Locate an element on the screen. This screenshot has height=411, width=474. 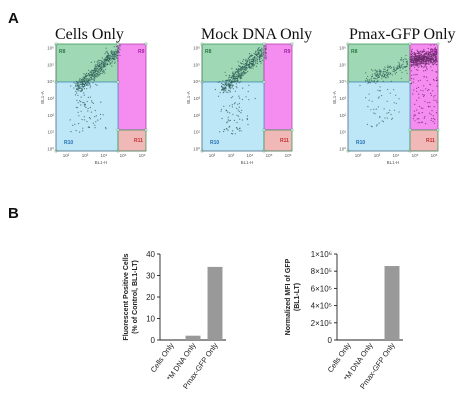
y-tick-label: 10⁴ is located at coordinates (342, 81).